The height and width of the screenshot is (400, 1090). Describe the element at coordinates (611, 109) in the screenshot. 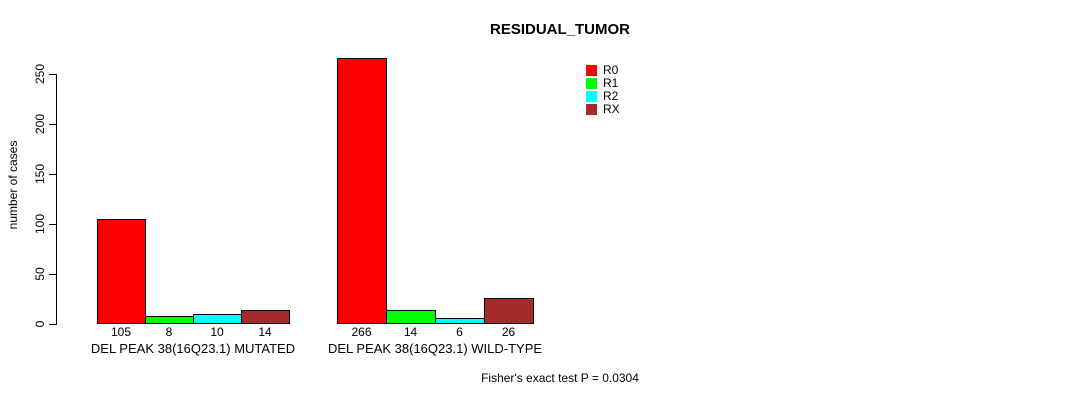

I see `legend-label-rx: RX` at that location.